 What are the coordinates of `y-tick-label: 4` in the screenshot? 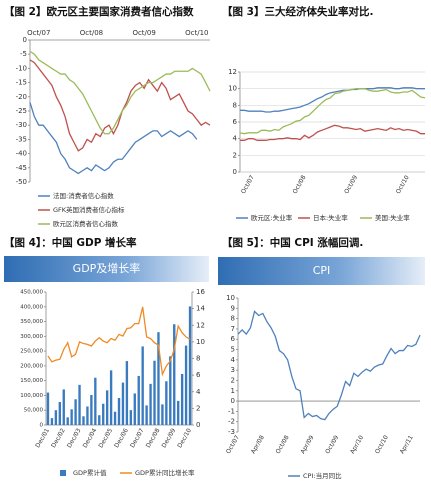 It's located at (233, 360).